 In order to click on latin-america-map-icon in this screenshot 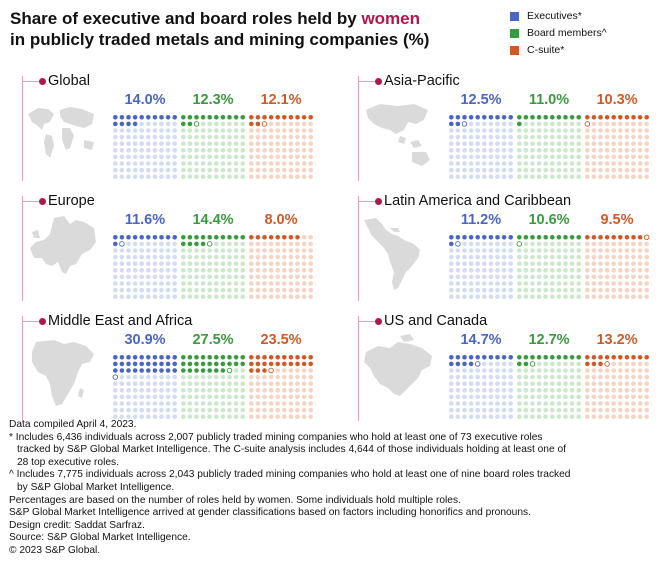, I will do `click(398, 253)`.